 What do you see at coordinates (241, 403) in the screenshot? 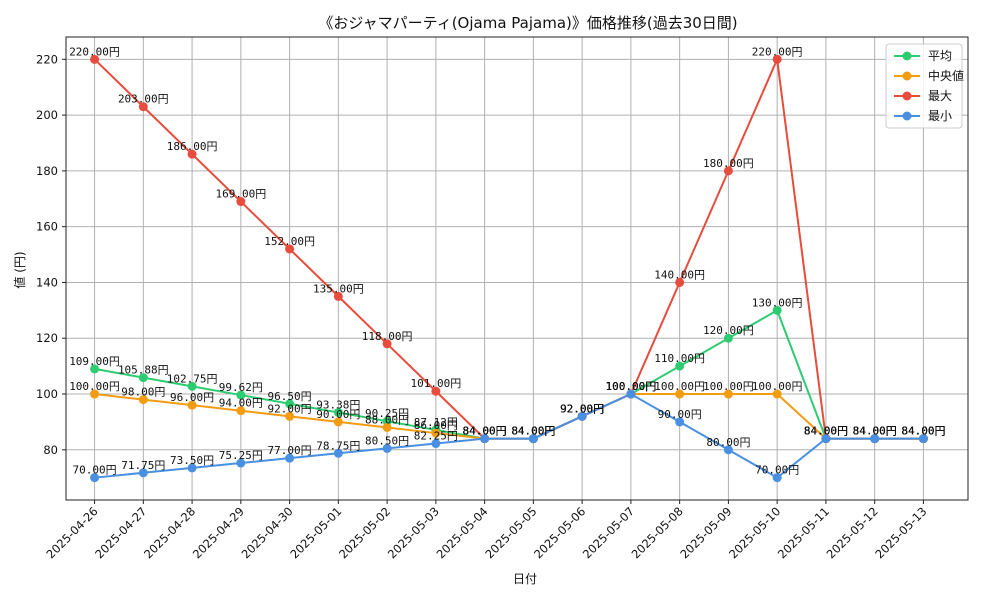
I see `data-label: 94.00円` at bounding box center [241, 403].